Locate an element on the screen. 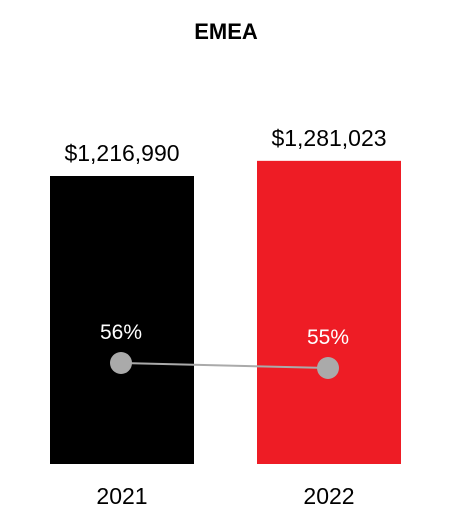 This screenshot has height=532, width=452. percent-label-2021: 56% is located at coordinates (121, 332).